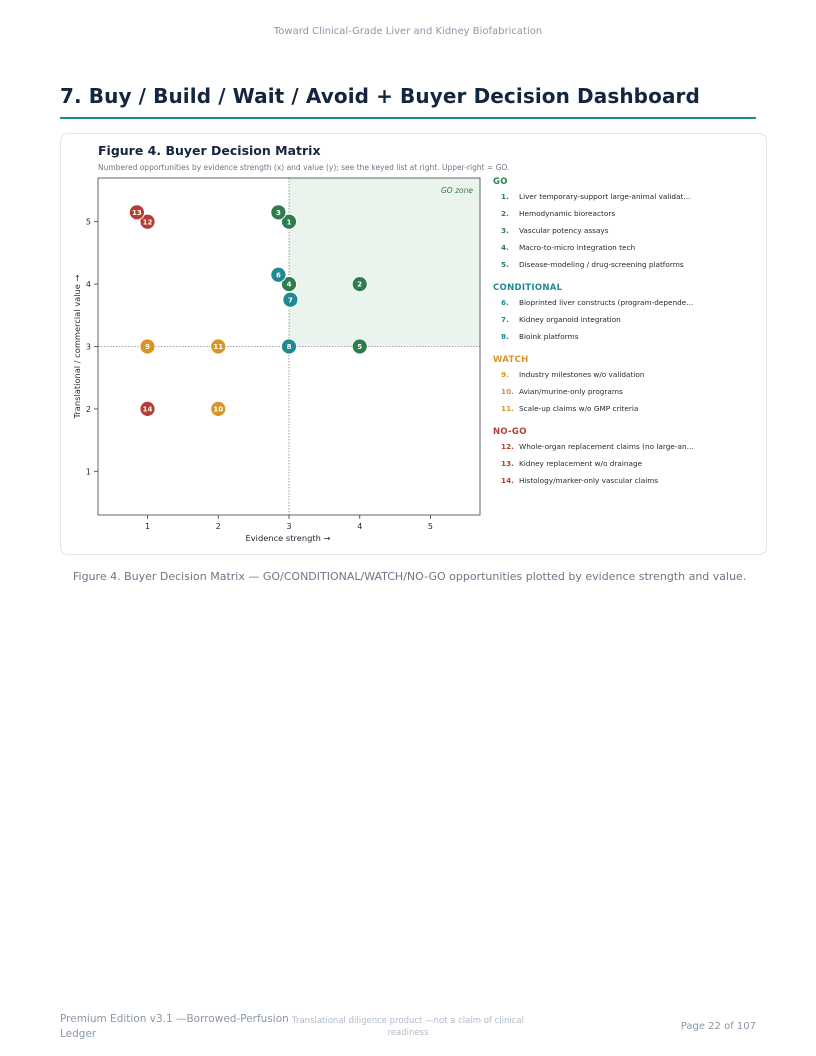  Describe the element at coordinates (505, 196) in the screenshot. I see `legend-item-number: 1.` at that location.